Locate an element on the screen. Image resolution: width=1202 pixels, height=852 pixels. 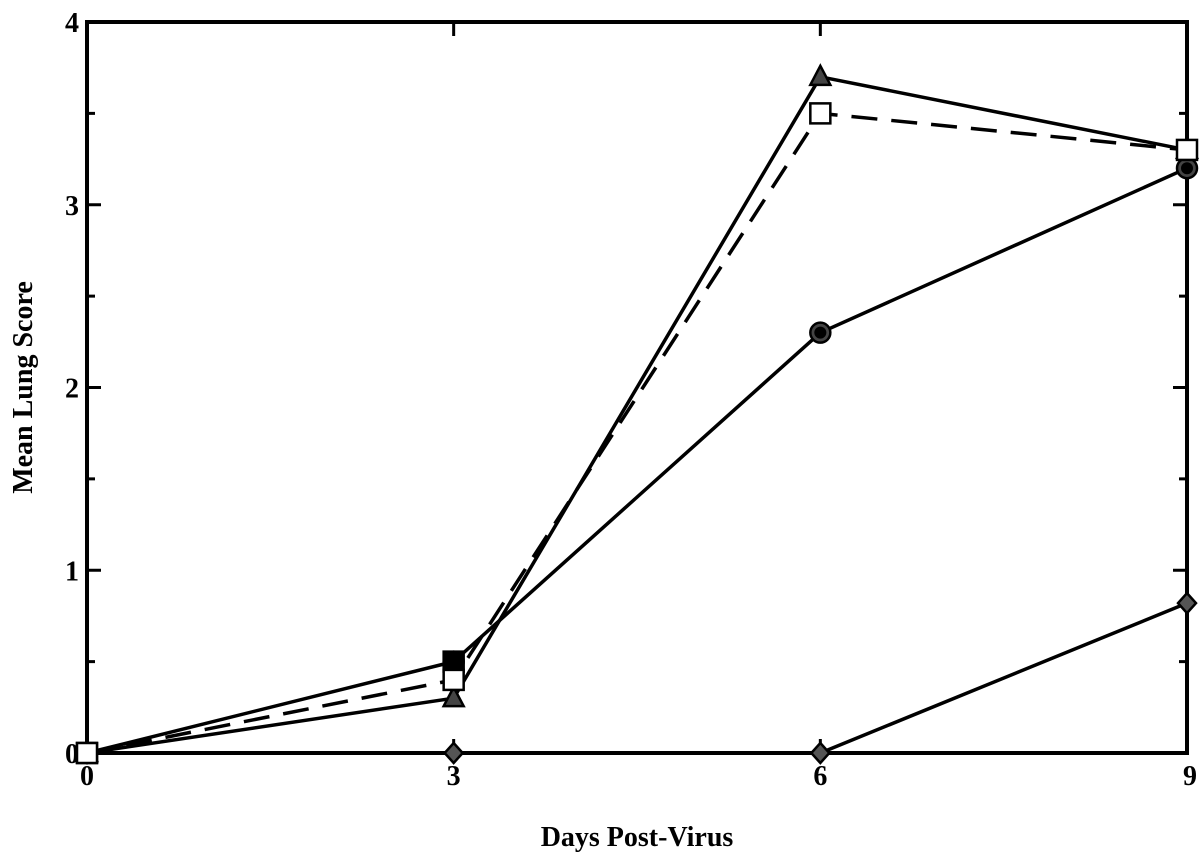
x-tick-label: 3 is located at coordinates (454, 776).